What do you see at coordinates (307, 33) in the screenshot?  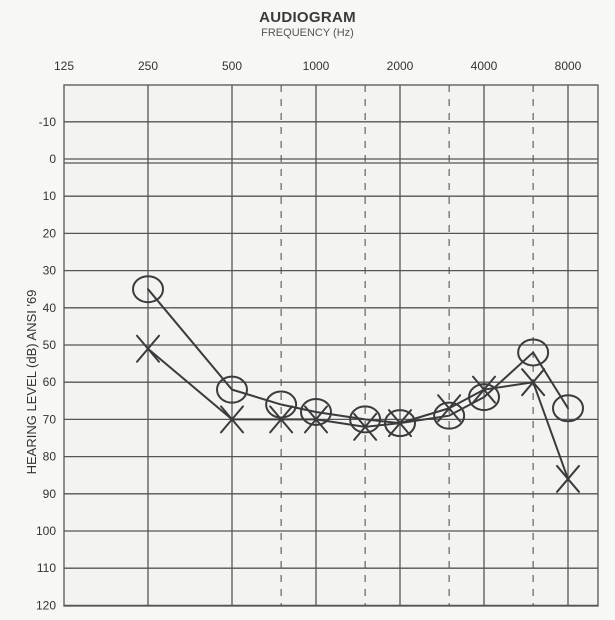 I see `chart-subtitle: FREQUENCY (Hz)` at bounding box center [307, 33].